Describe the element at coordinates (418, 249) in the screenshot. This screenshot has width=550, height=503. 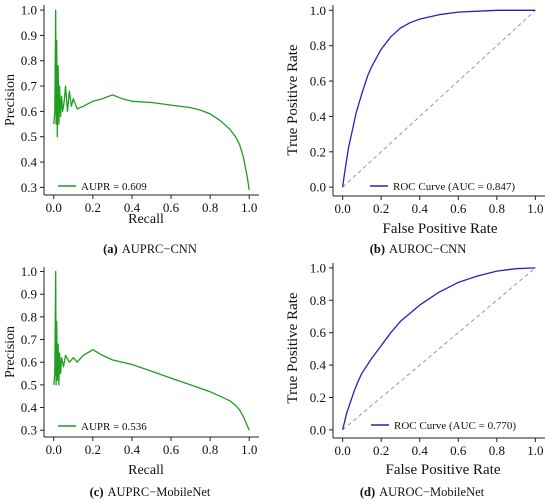
I see `caption: (b) AUROC−CNN` at that location.